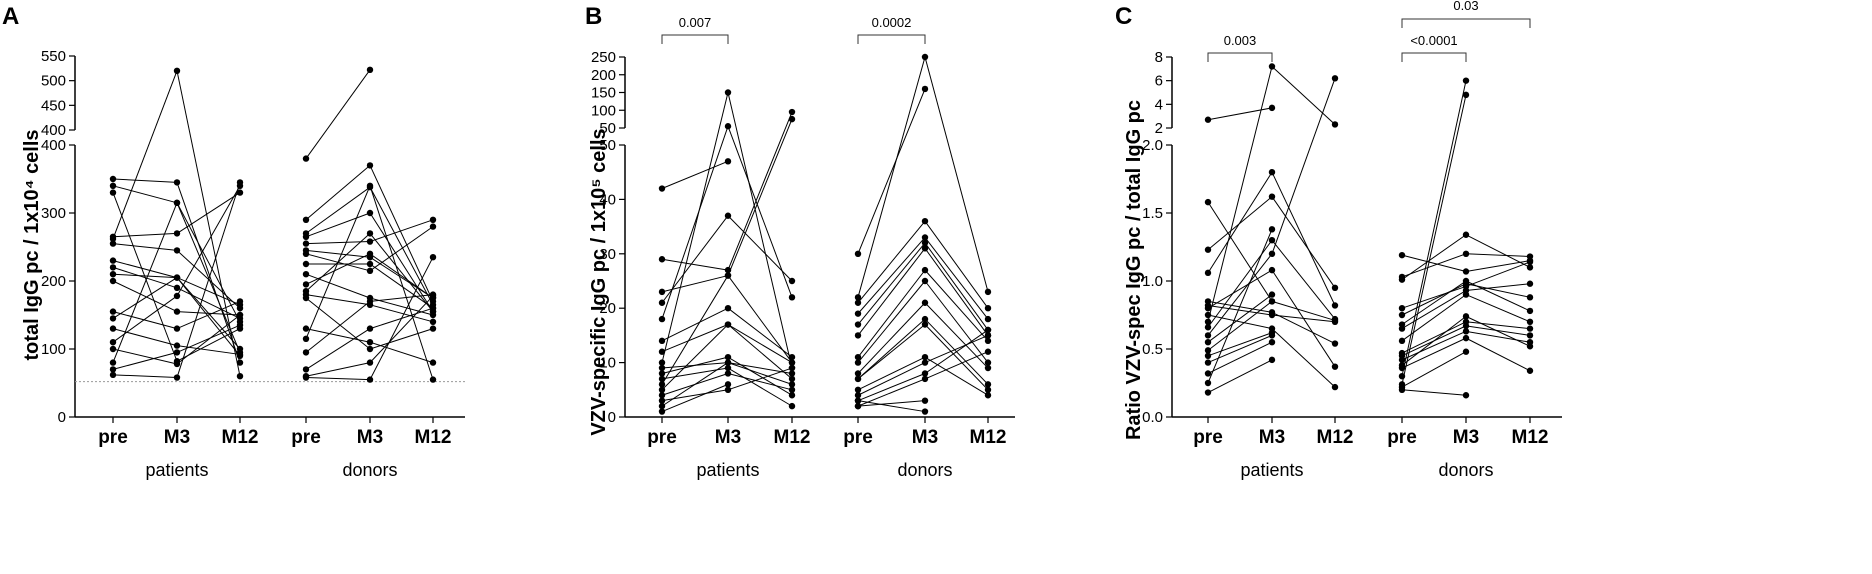  What do you see at coordinates (32, 244) in the screenshot?
I see `y-axis-label: total IgG pc / 1x10⁴ cells` at bounding box center [32, 244].